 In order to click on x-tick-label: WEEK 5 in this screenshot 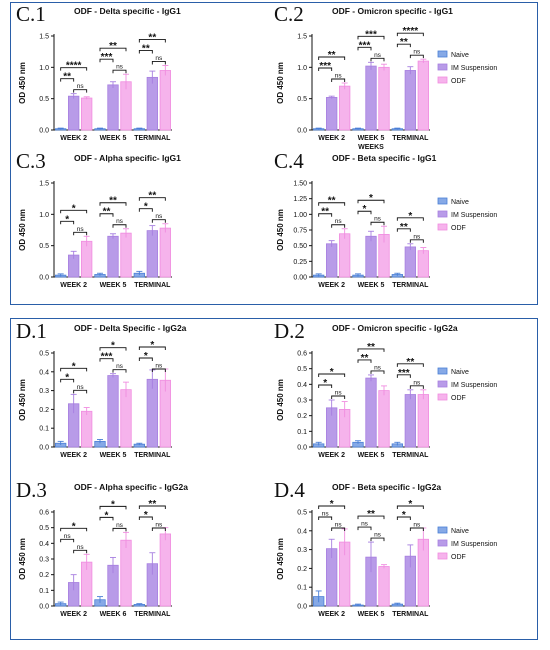, I will do `click(113, 455)`.